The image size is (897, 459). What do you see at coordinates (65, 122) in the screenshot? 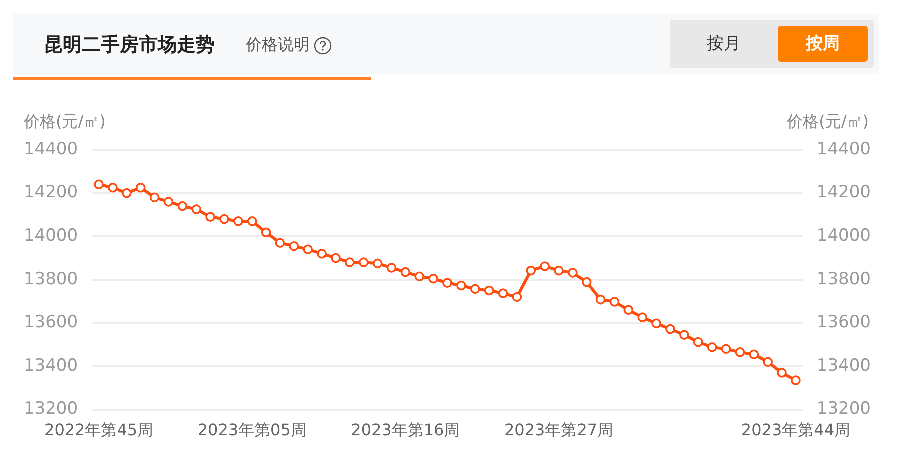
I see `y-axis-title: 价格(元/㎡)` at bounding box center [65, 122].